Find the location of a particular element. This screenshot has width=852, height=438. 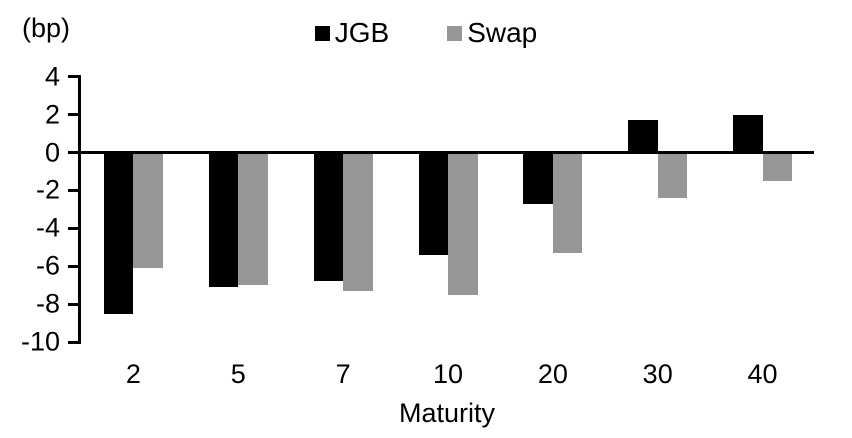

y-tick-label: 2 is located at coordinates (52, 114).